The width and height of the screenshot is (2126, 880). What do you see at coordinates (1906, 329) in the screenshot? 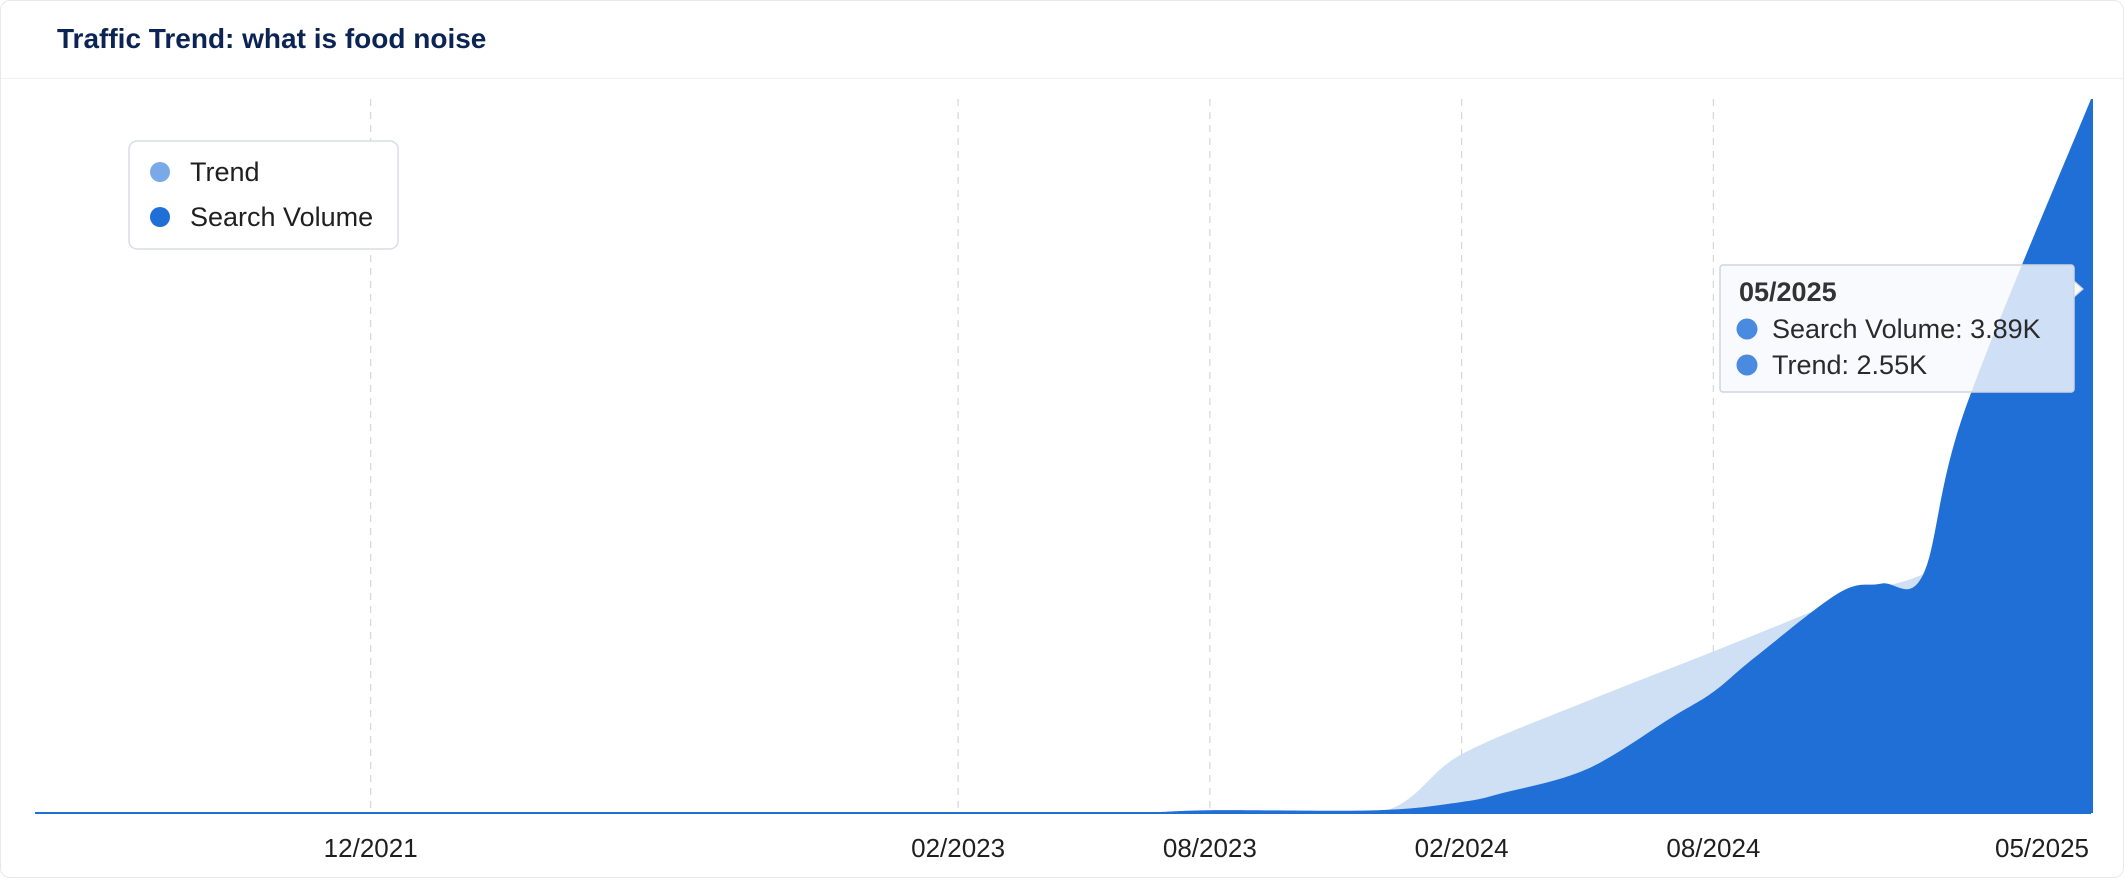
I see `tooltip-row: Search Volume: 3.89K` at bounding box center [1906, 329].